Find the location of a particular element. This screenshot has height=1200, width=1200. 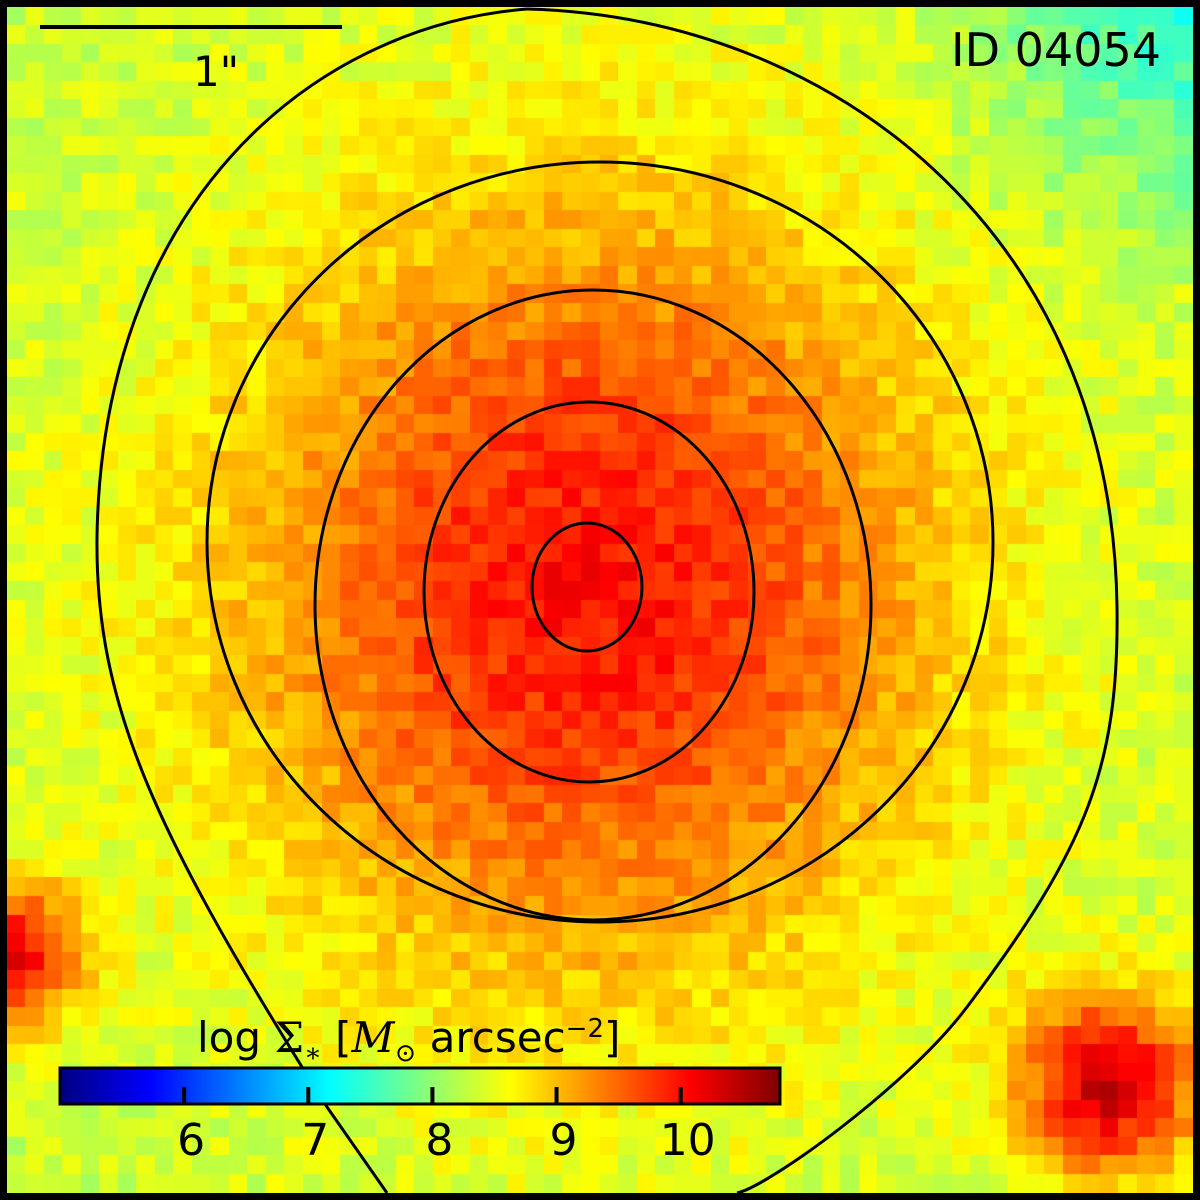

cb-title-prefix: log is located at coordinates (236, 1037).